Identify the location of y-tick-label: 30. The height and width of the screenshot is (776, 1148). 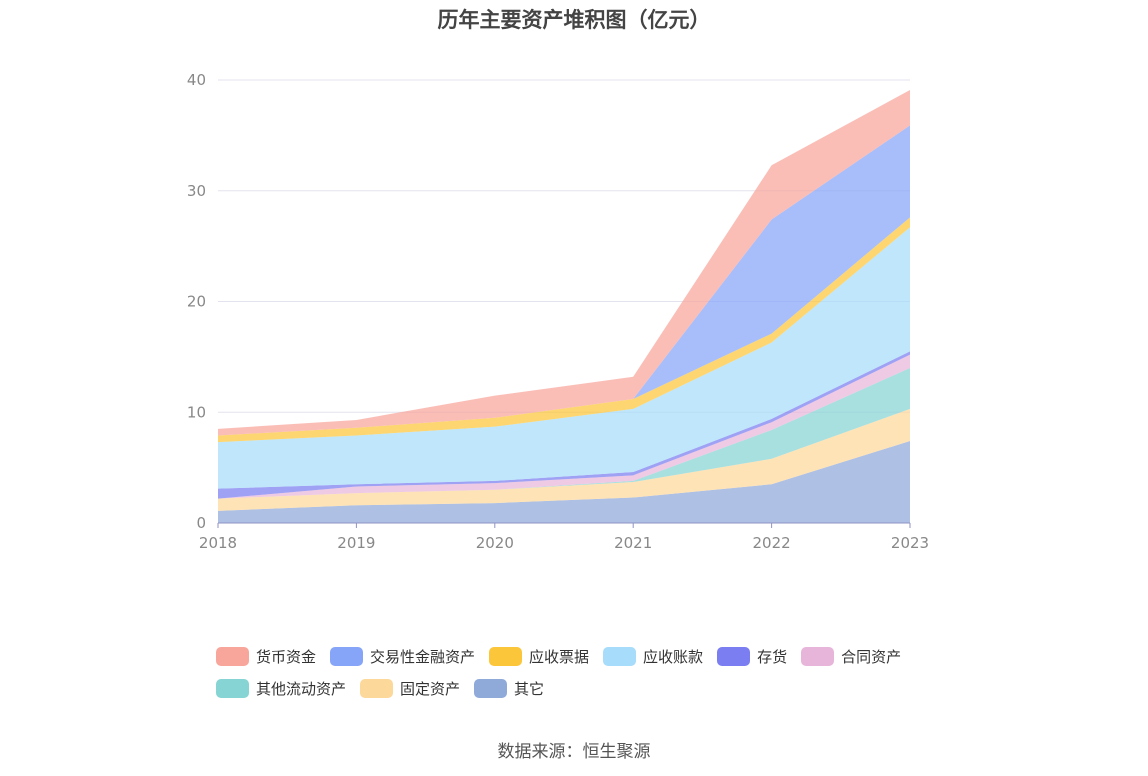
(196, 191).